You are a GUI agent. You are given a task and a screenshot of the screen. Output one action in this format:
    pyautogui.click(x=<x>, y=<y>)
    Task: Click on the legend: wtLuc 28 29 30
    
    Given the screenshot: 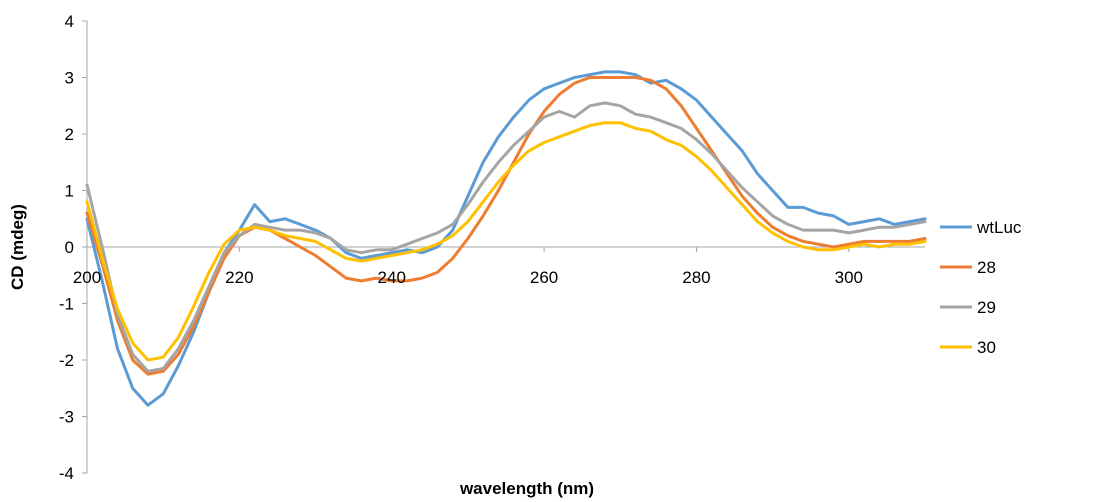 What is the action you would take?
    pyautogui.click(x=981, y=287)
    